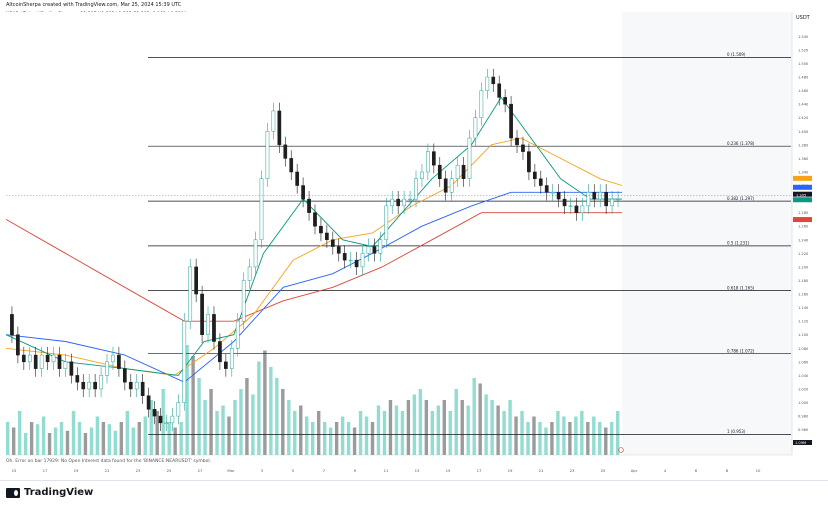  Describe the element at coordinates (59, 492) in the screenshot. I see `brand-label: TradingView` at that location.